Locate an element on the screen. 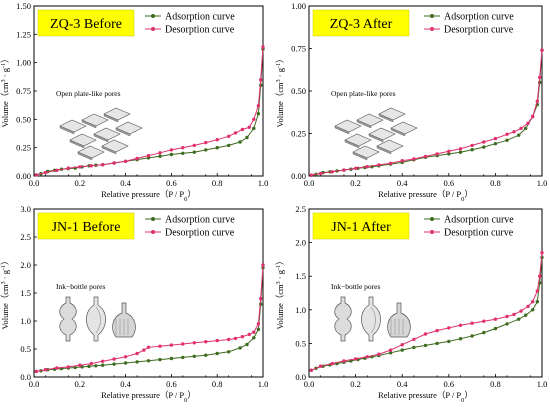  y-tick-label: 0.25 is located at coordinates (298, 134).